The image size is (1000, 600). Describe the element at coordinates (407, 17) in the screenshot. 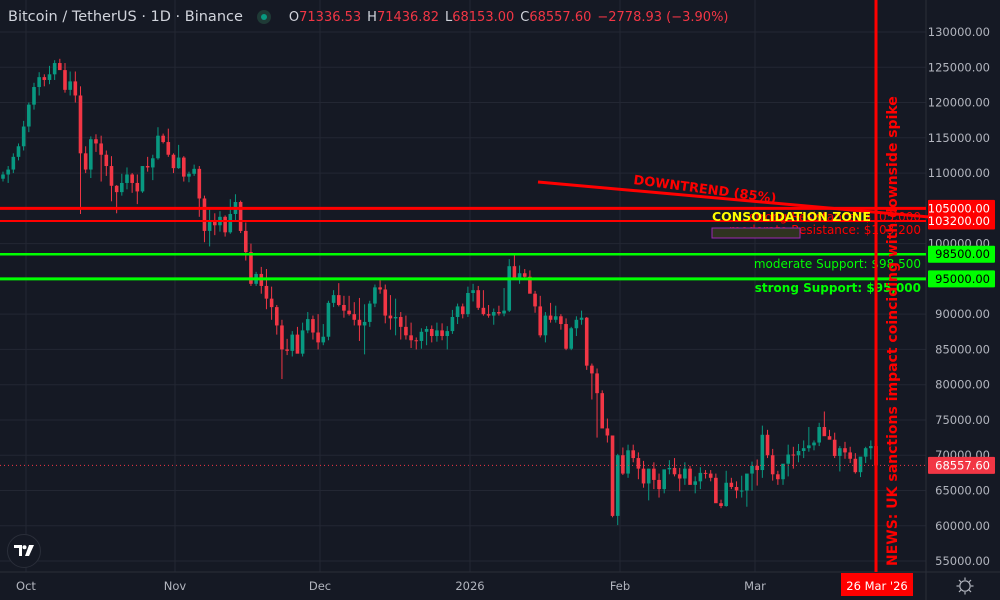

I see `high-value: 71436.82` at that location.